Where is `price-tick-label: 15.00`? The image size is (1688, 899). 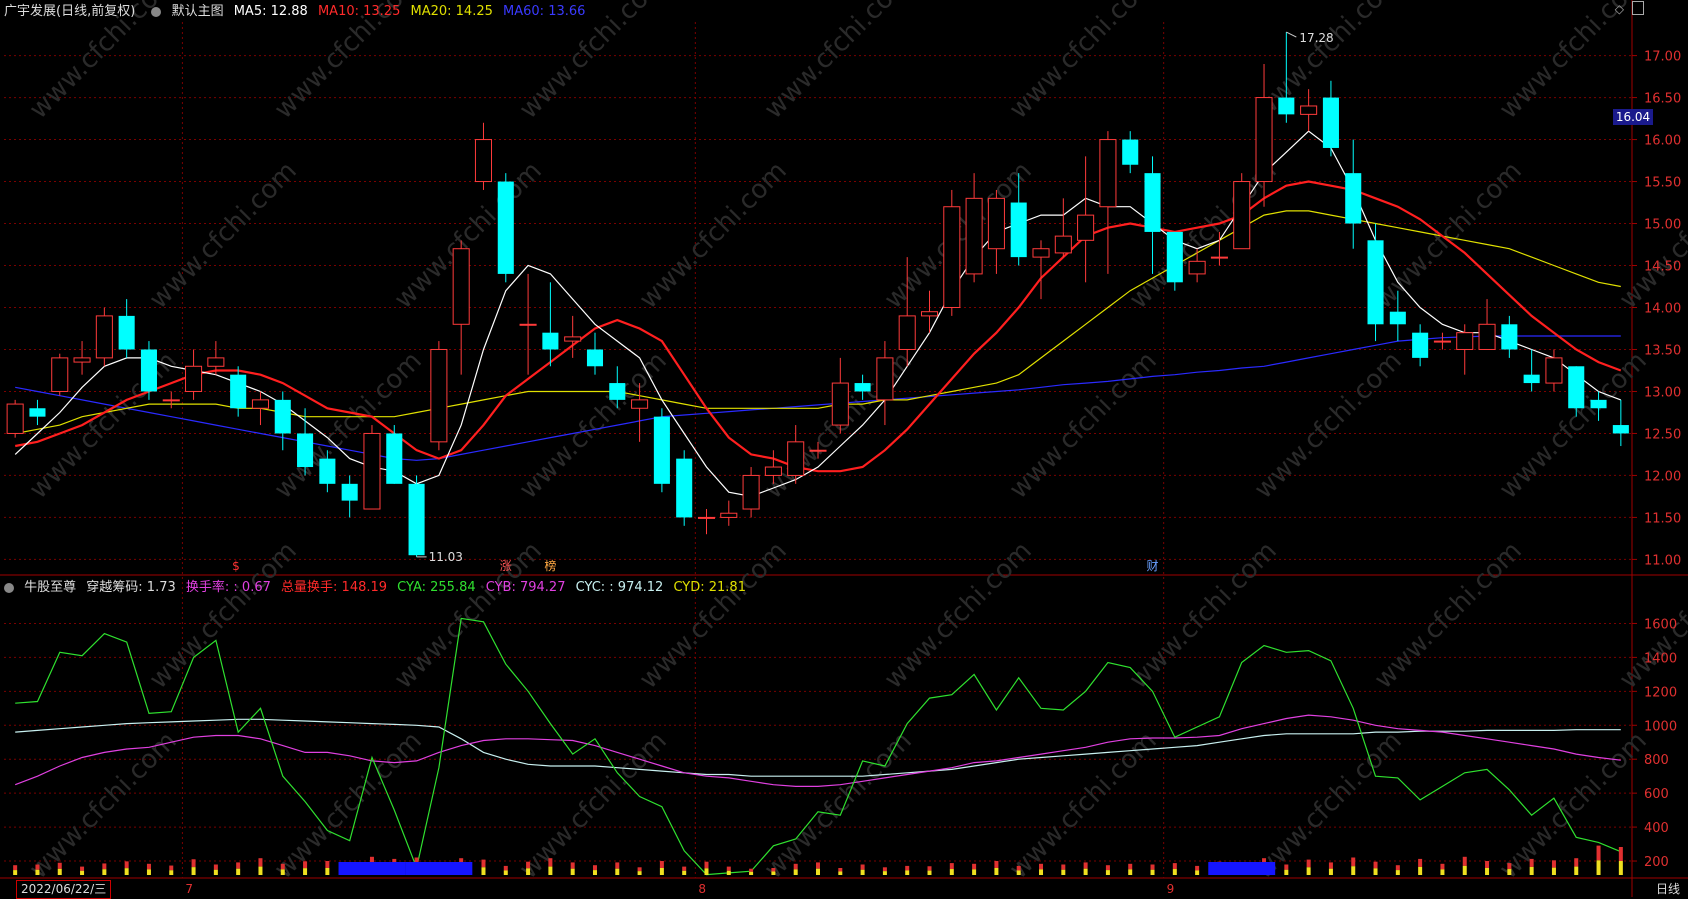
price-tick-label: 15.00 is located at coordinates (1662, 225).